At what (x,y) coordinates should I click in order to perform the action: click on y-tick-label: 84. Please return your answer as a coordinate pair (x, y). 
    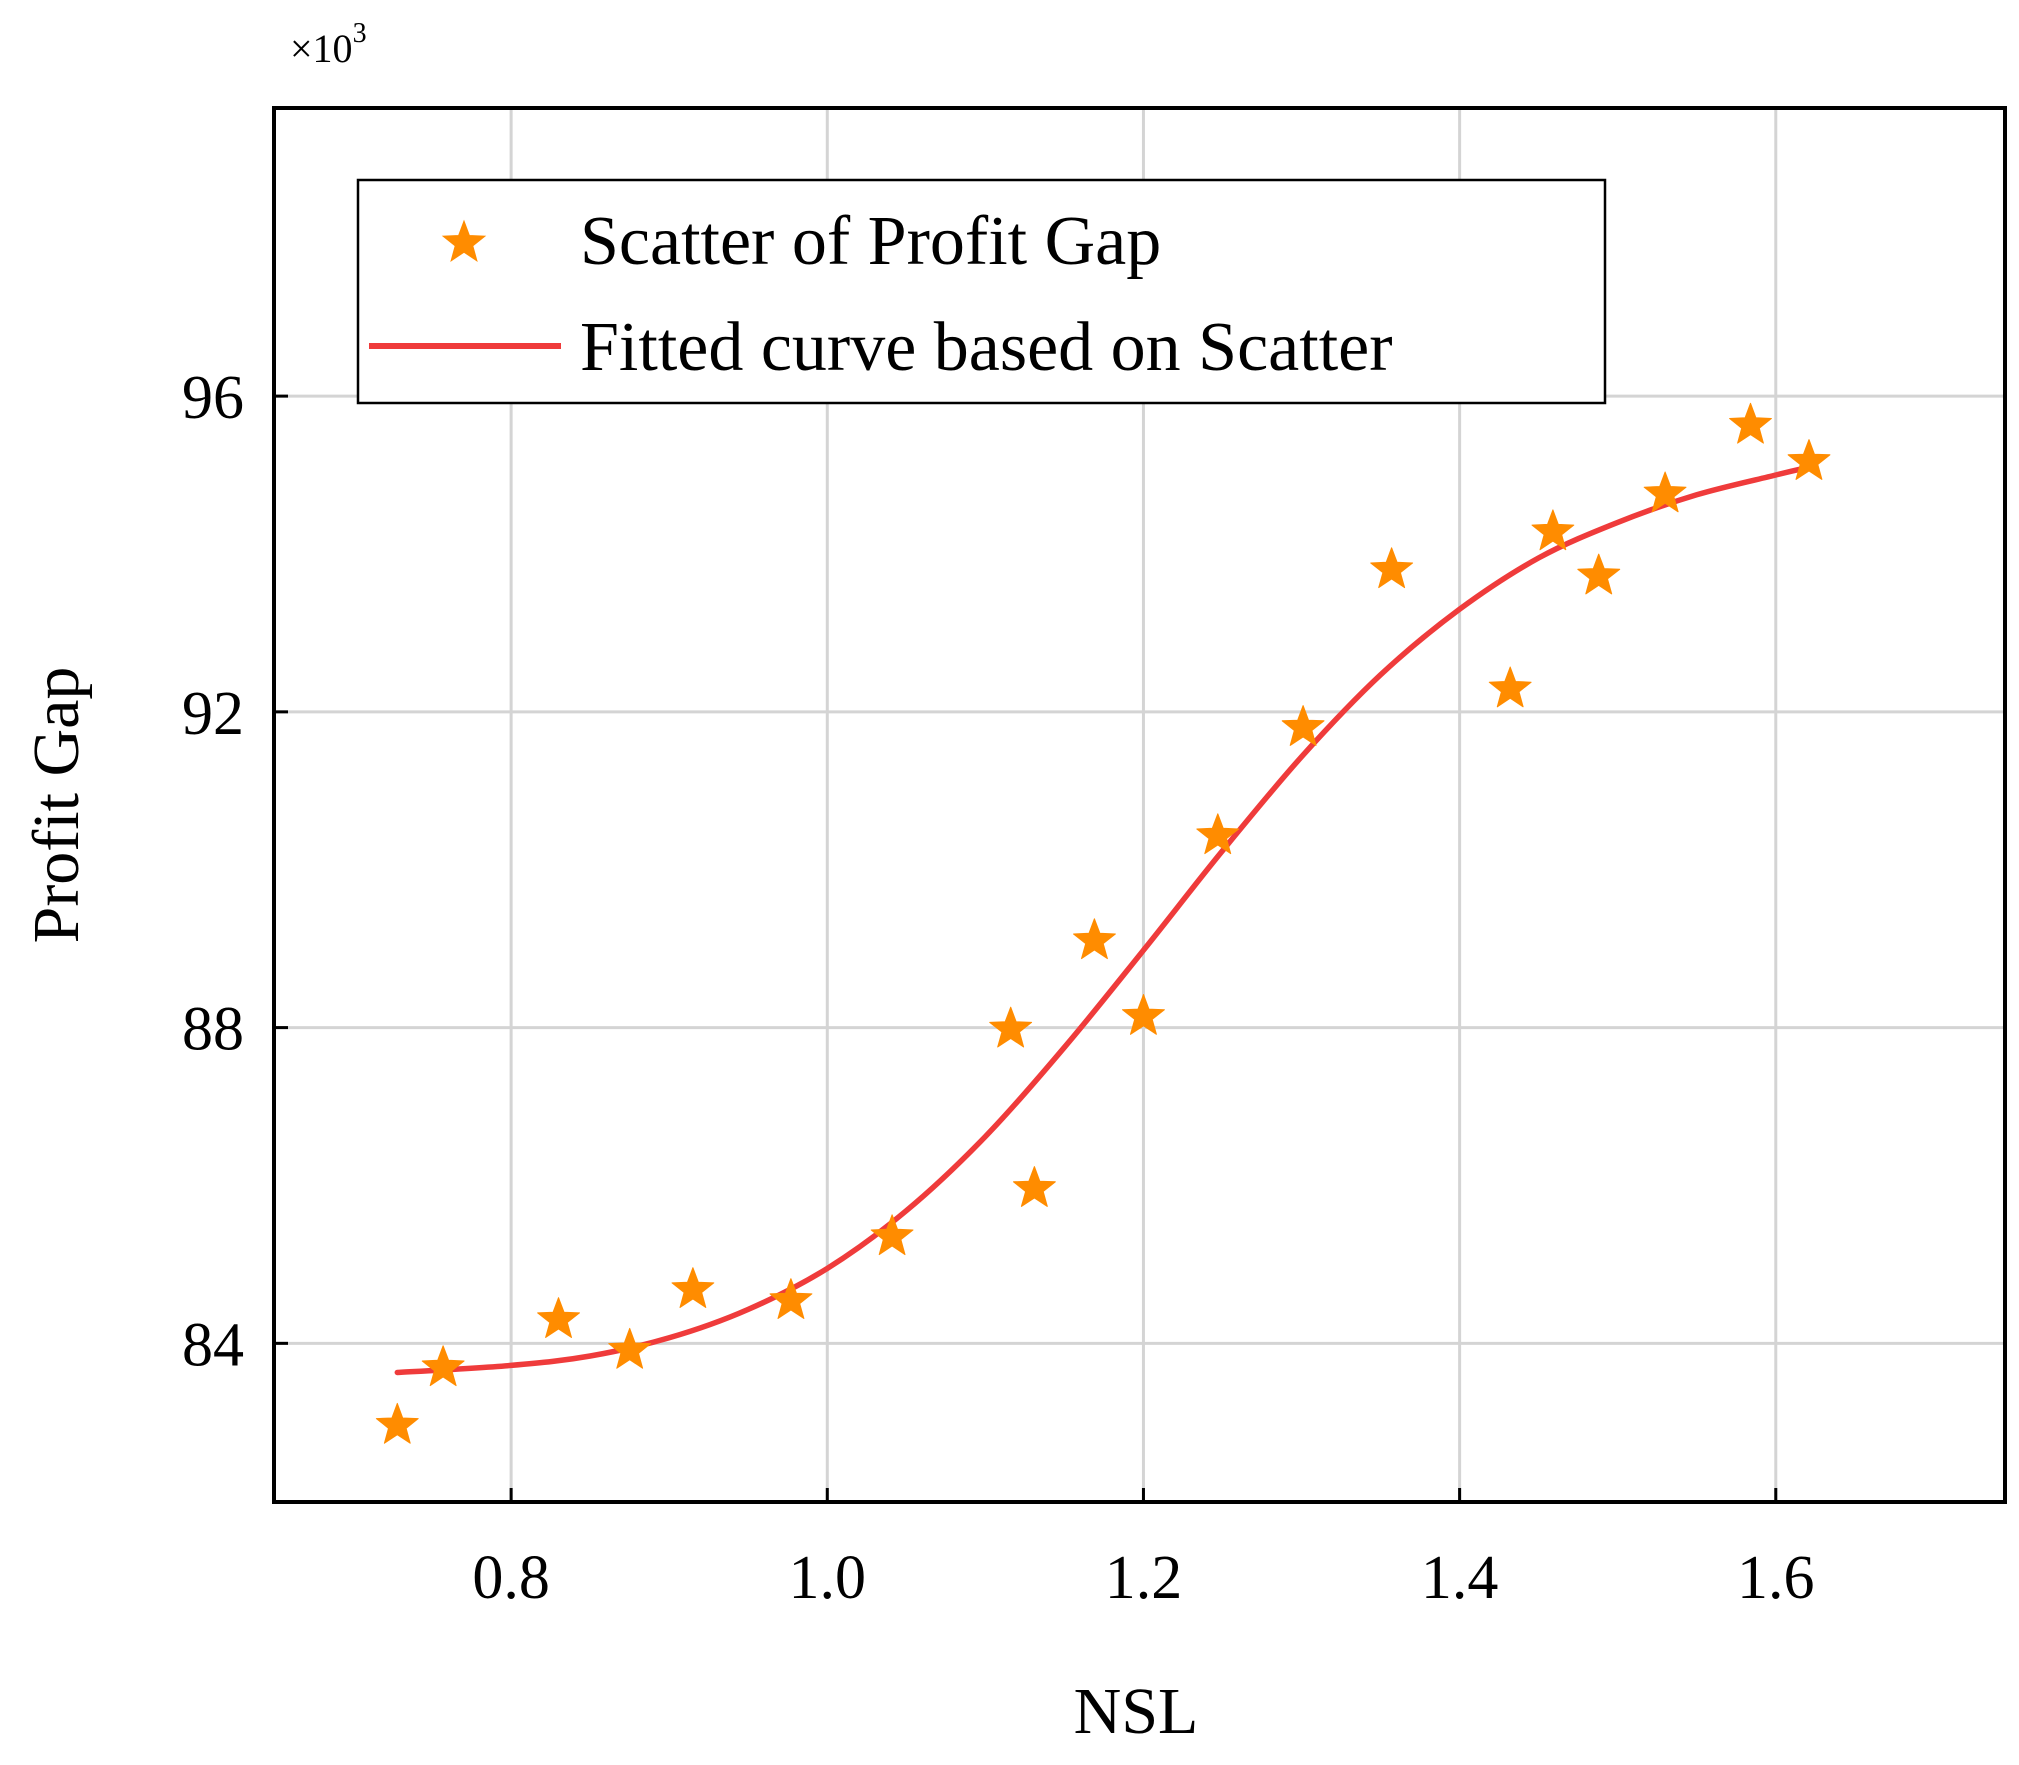
    Looking at the image, I should click on (213, 1345).